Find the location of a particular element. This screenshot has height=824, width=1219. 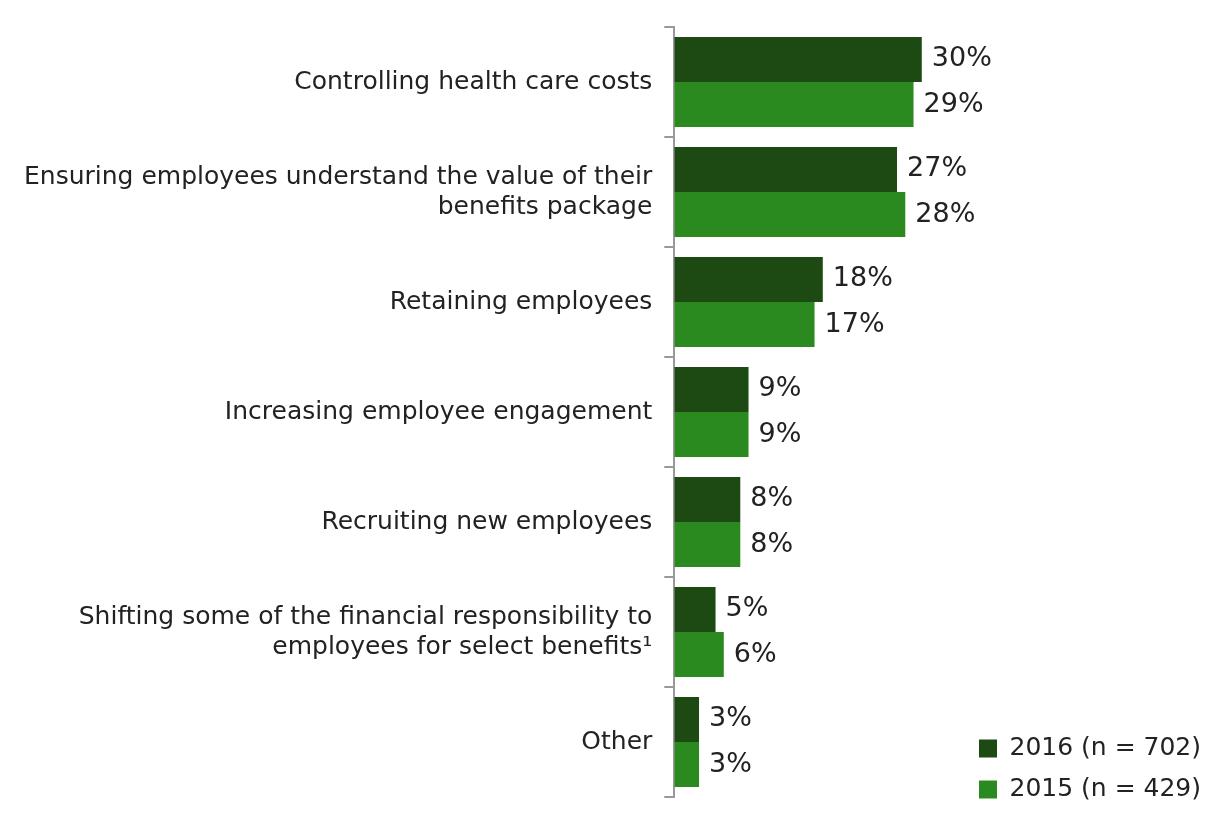

data-label: 6% is located at coordinates (755, 652).